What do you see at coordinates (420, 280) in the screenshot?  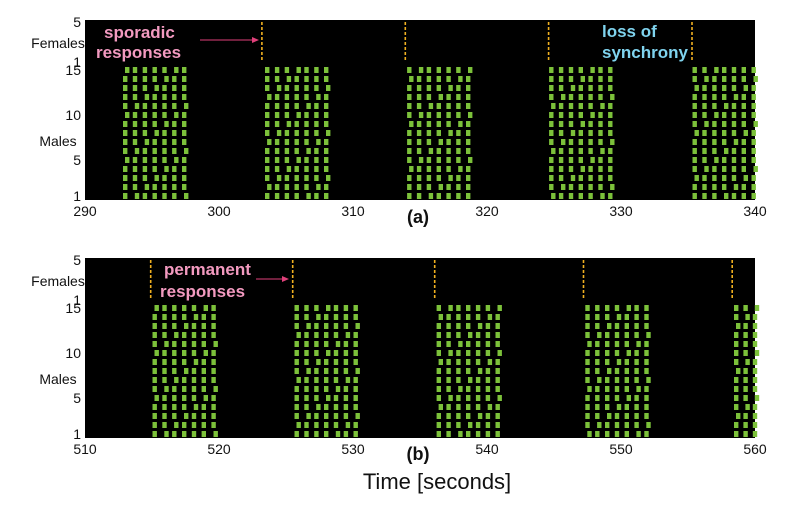 I see `panel-b-female-background` at bounding box center [420, 280].